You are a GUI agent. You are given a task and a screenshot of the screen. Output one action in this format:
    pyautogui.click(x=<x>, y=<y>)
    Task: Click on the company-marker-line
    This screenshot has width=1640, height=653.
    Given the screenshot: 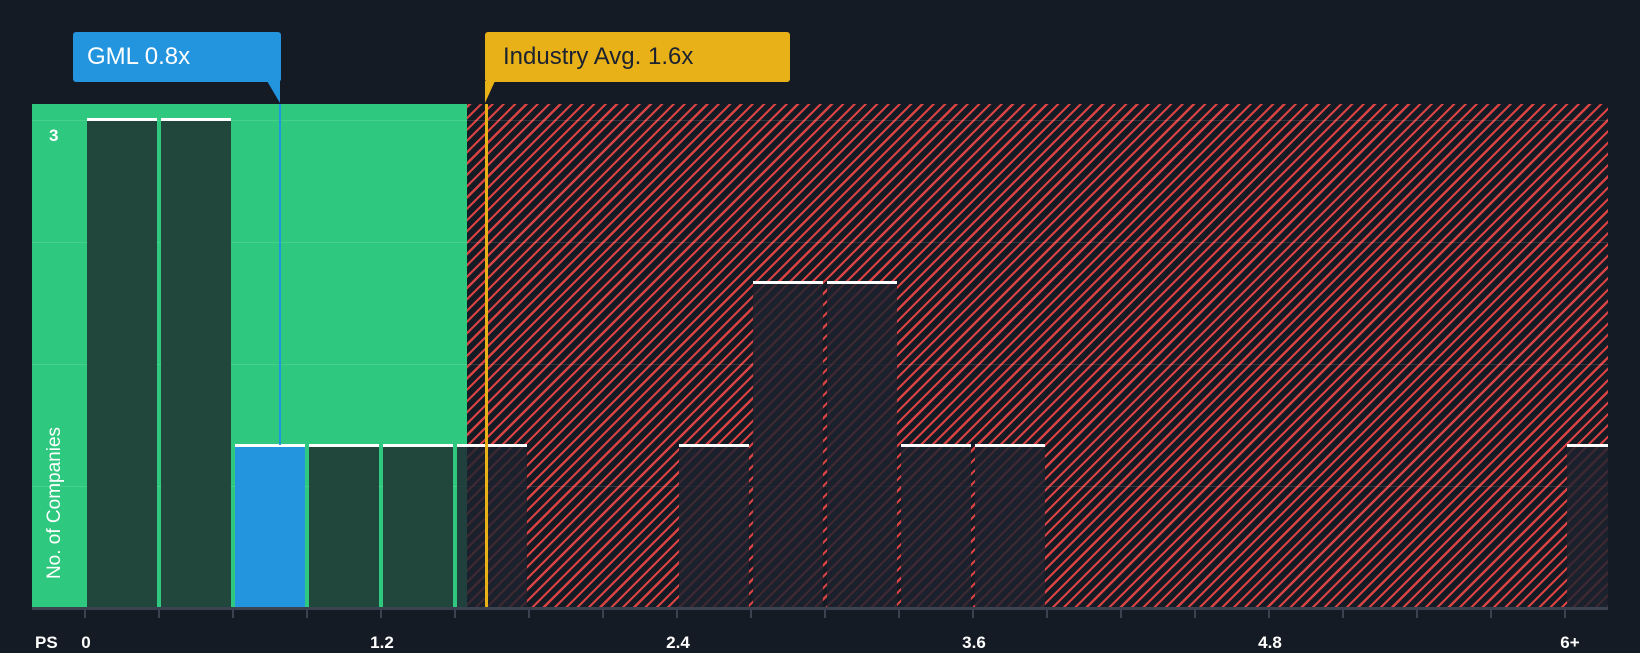 What is the action you would take?
    pyautogui.click(x=280, y=274)
    